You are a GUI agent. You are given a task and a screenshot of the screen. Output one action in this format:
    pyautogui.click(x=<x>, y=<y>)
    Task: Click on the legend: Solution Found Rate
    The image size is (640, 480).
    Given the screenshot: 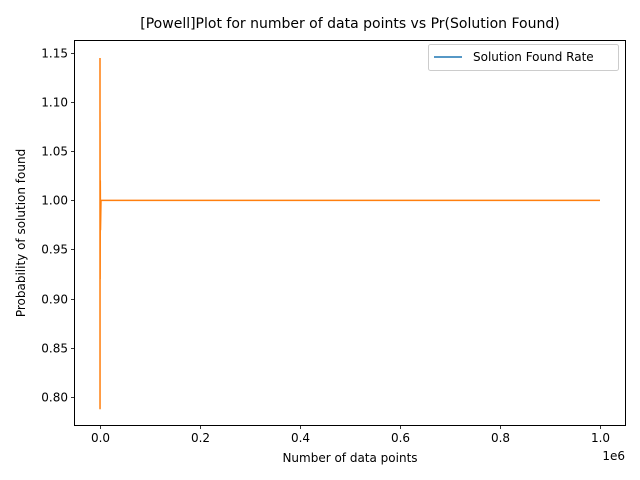 What is the action you would take?
    pyautogui.click(x=523, y=57)
    